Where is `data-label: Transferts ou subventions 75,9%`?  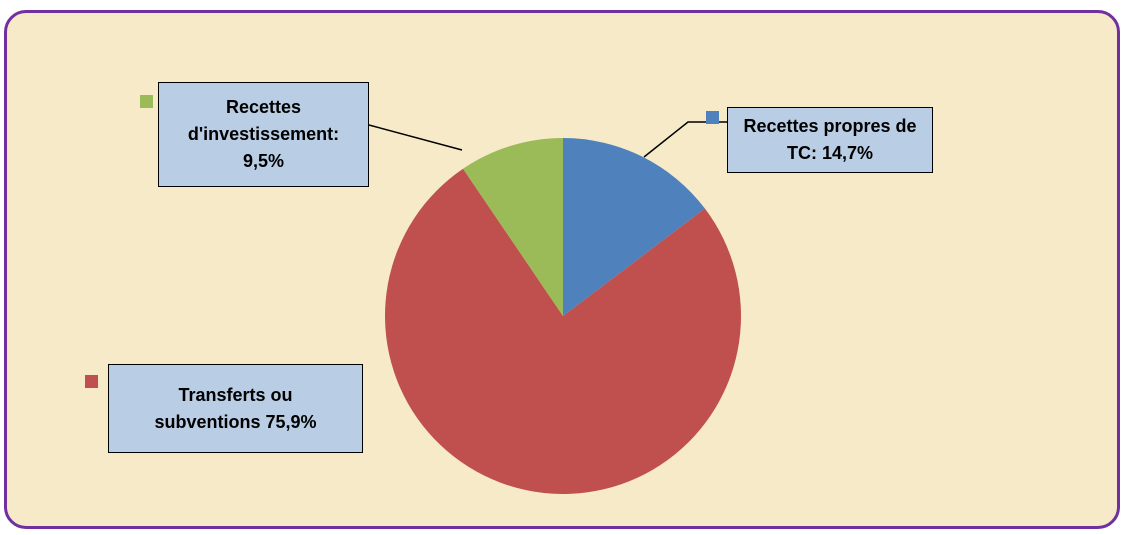 data-label: Transferts ou subventions 75,9% is located at coordinates (235, 408).